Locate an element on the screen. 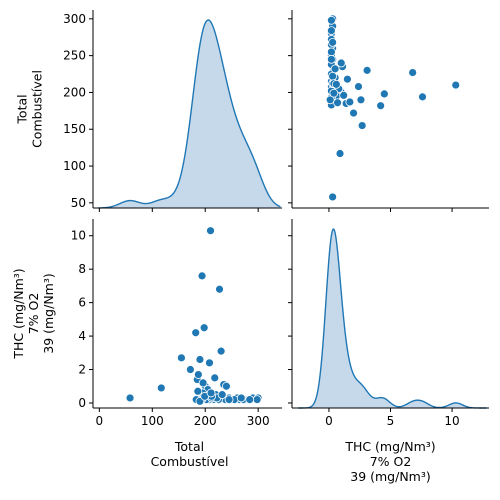  y-axis-label-thc-line: THC (mg/Nm³) is located at coordinates (18, 313).